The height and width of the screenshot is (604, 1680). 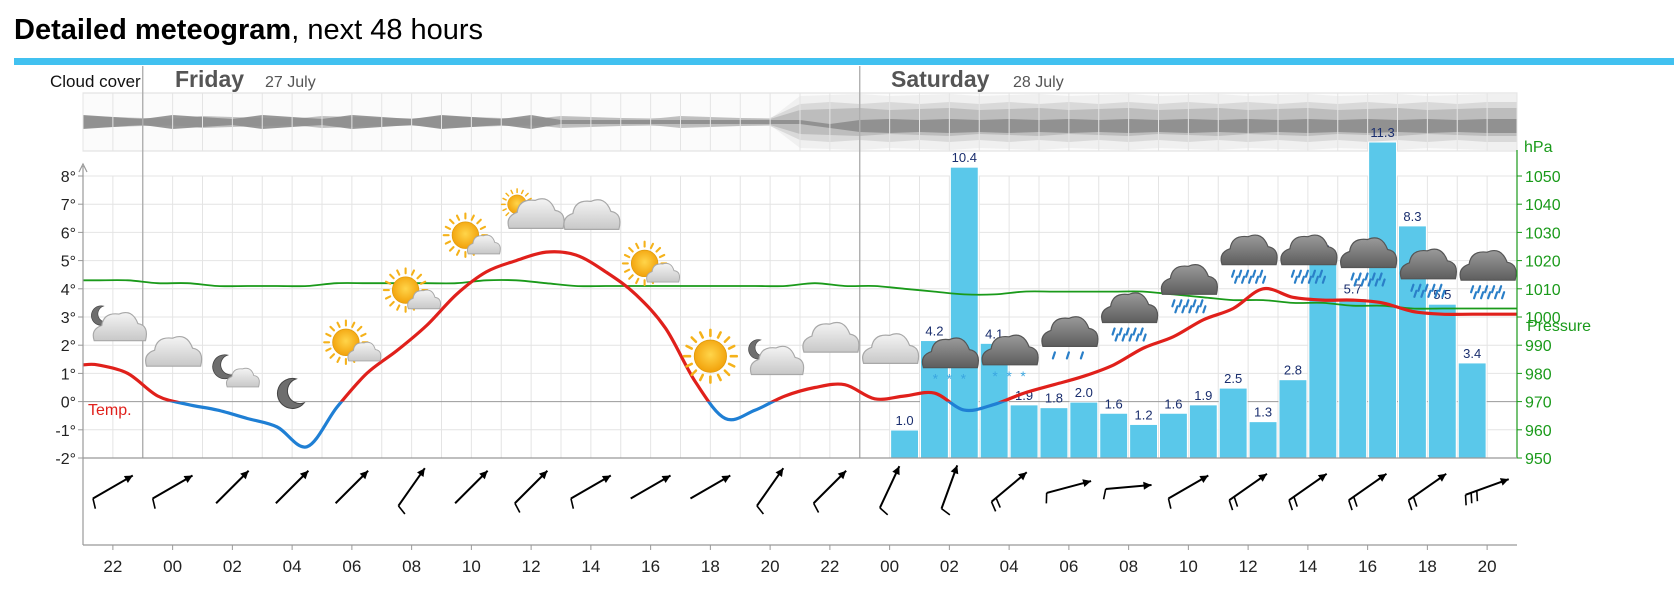 What do you see at coordinates (1038, 82) in the screenshot?
I see `date-label-saturday: 28 July` at bounding box center [1038, 82].